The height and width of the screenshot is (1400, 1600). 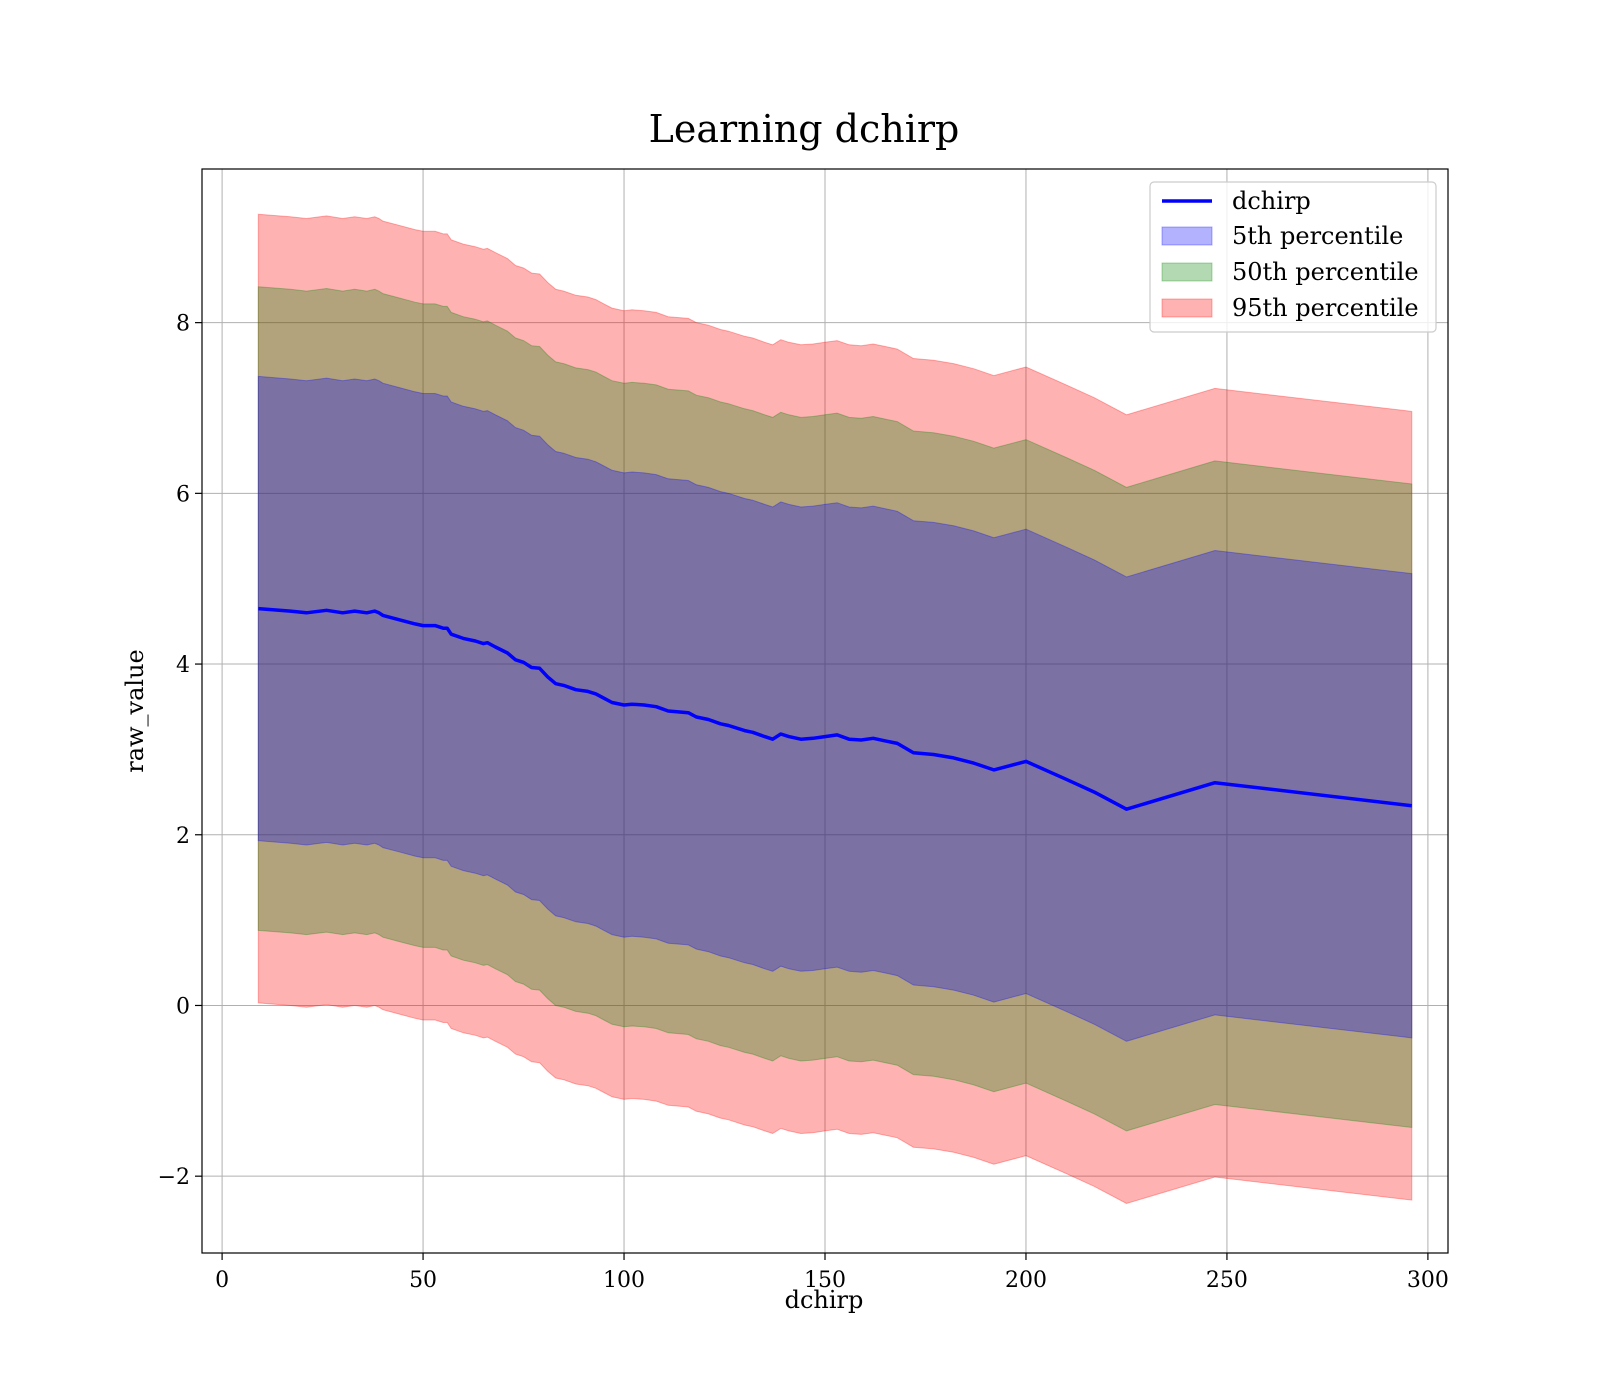 What do you see at coordinates (1187, 272) in the screenshot?
I see `legend-swatch-50th-percentile` at bounding box center [1187, 272].